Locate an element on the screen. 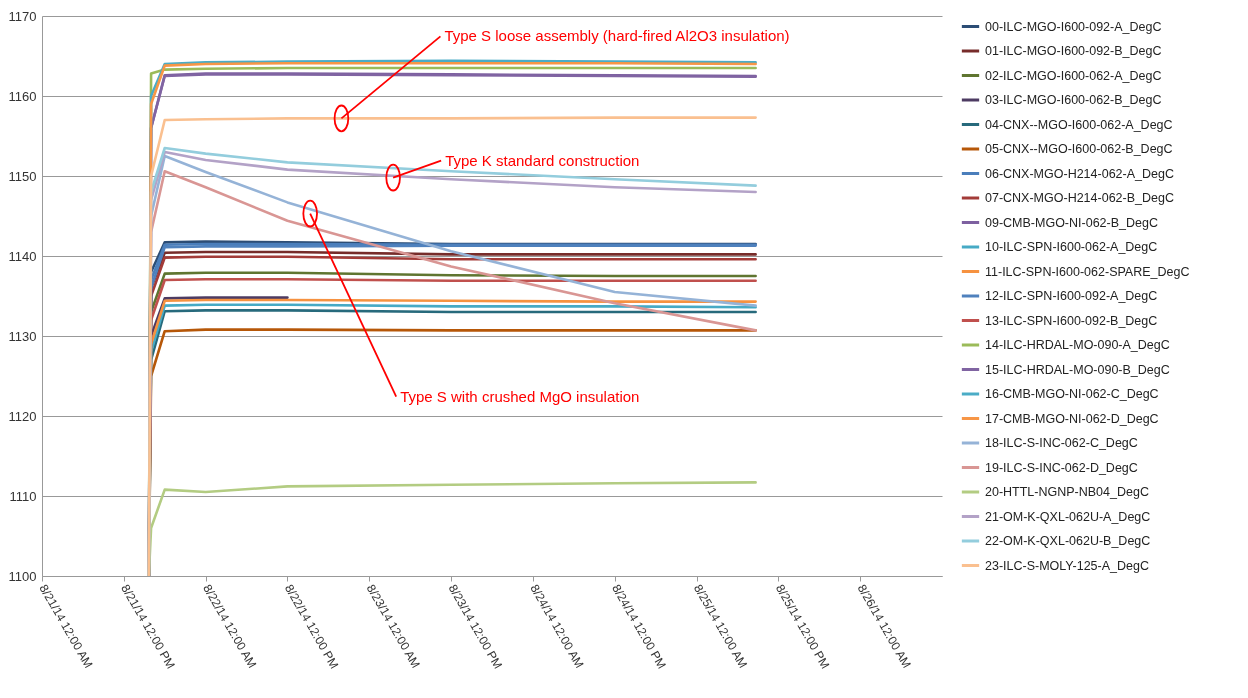  legend-label: 17-CMB-MGO-NI-062-D_DegC is located at coordinates (1072, 418).